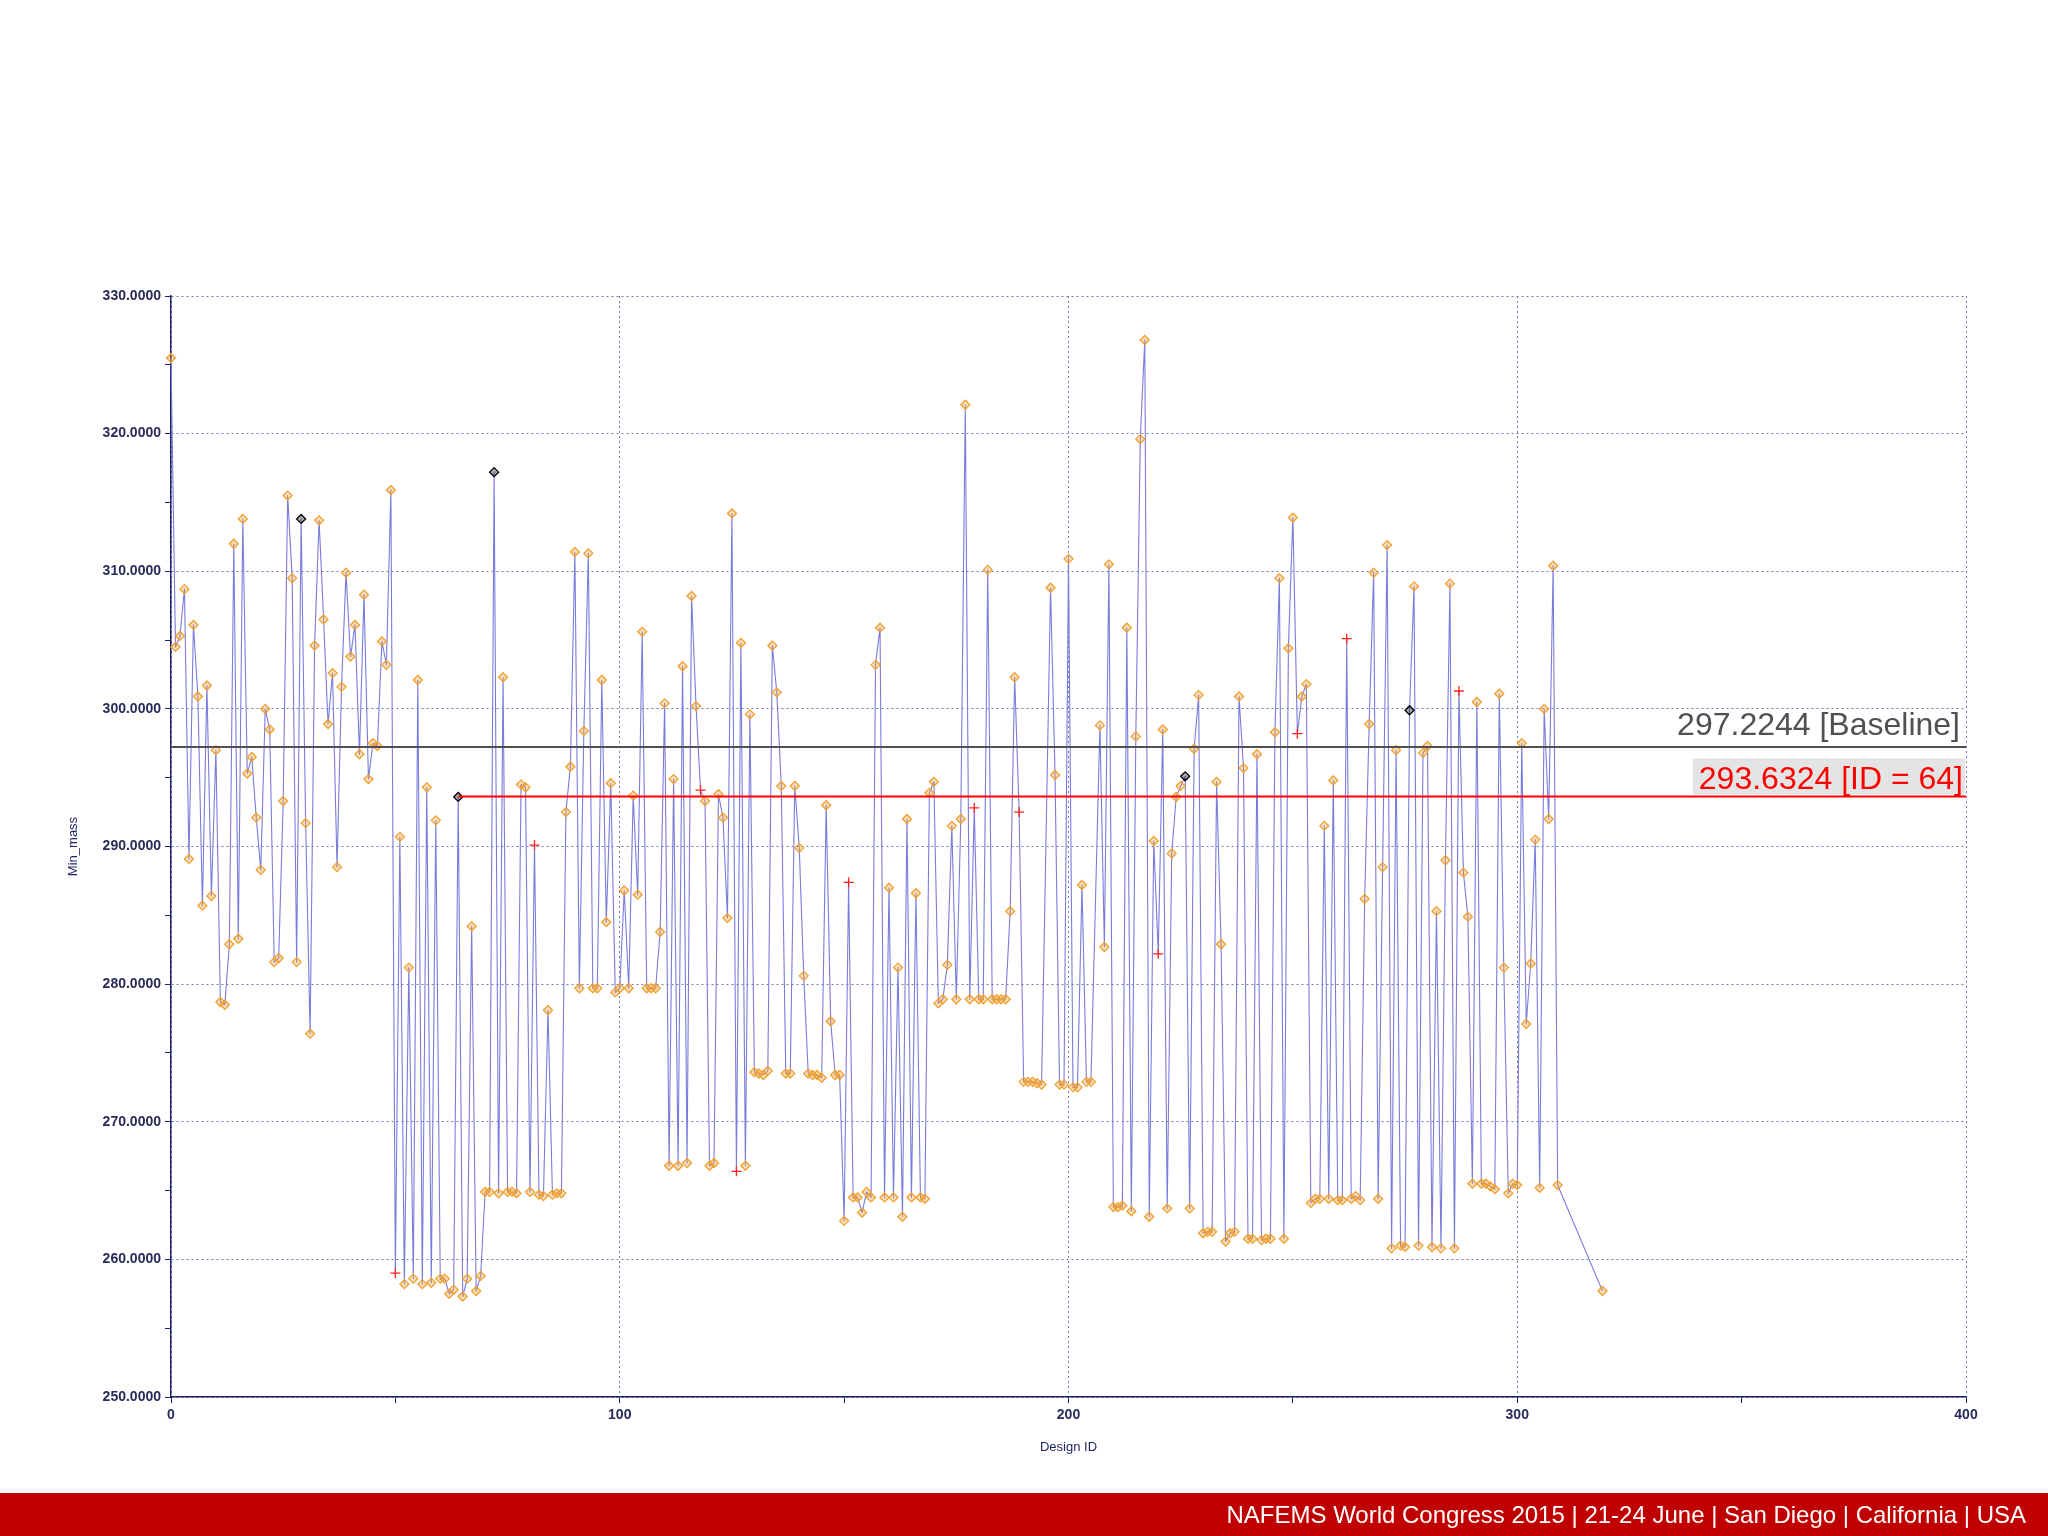  I want to click on x-tick-label: 200, so click(1068, 1414).